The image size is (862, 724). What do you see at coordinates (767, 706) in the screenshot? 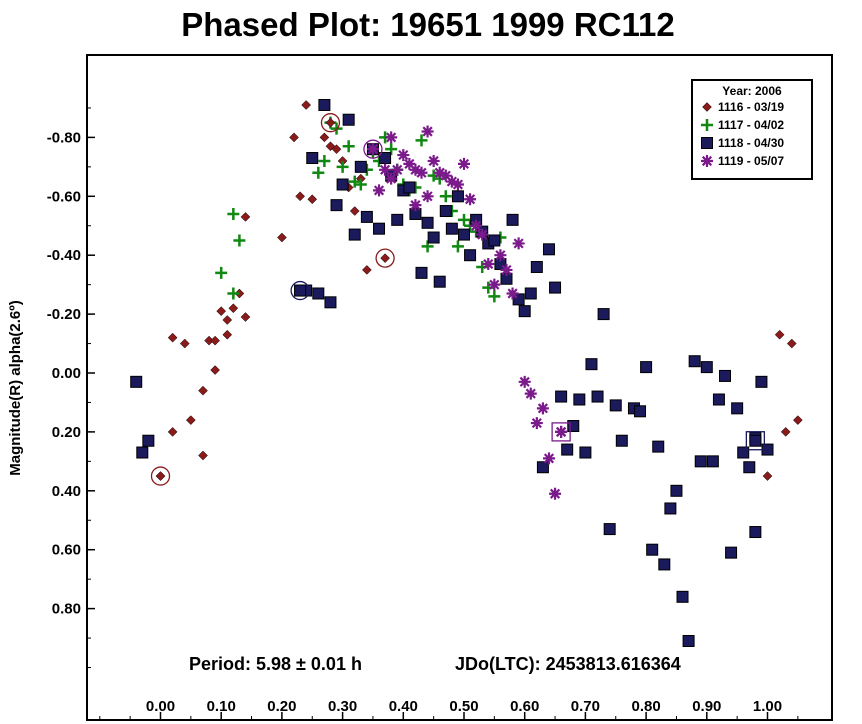
I see `x-tick-label: 1.00` at bounding box center [767, 706].